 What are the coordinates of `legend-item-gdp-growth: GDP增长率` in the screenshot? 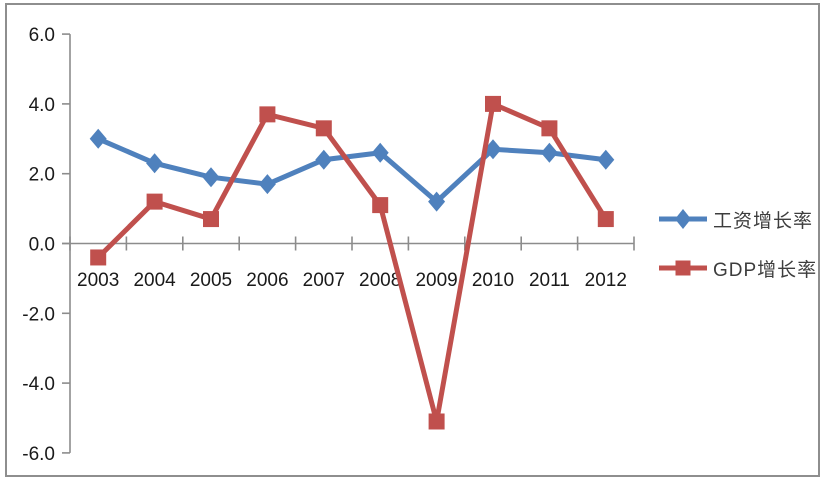 It's located at (737, 268).